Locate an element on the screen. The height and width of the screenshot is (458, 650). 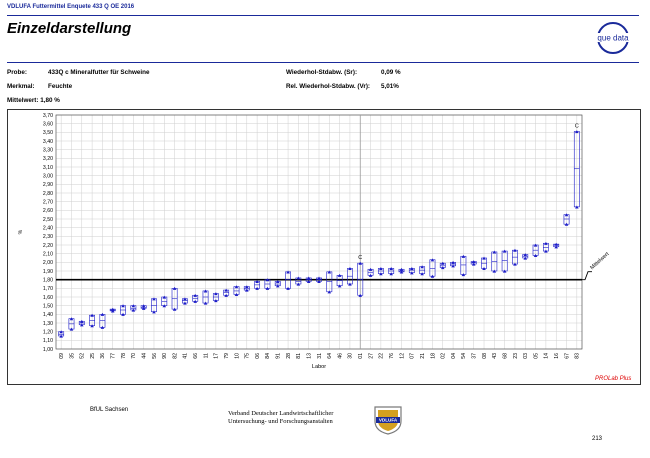
y-tick-label: 3,40 is located at coordinates (48, 142).